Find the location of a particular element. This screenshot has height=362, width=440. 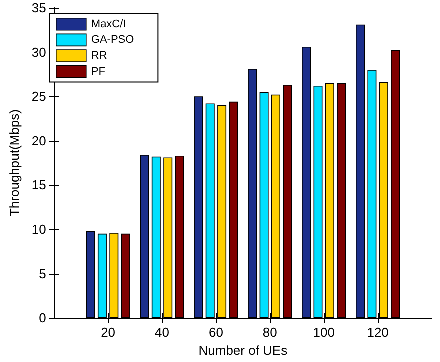

y-tick-label: 0 is located at coordinates (42, 318).